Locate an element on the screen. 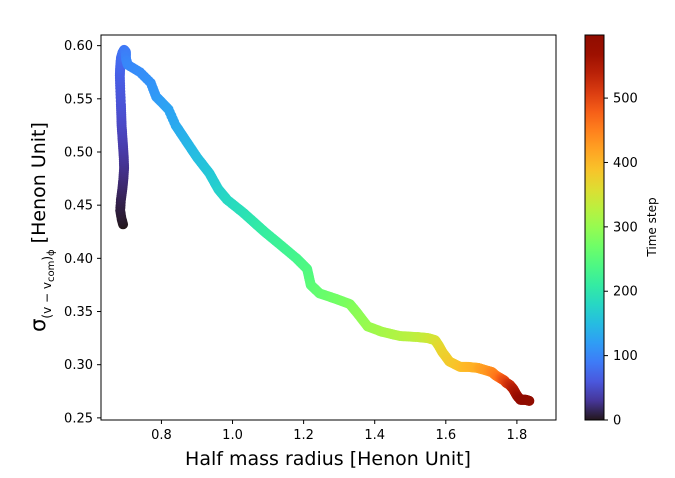  y-tick-label: 0.50 is located at coordinates (78, 152).